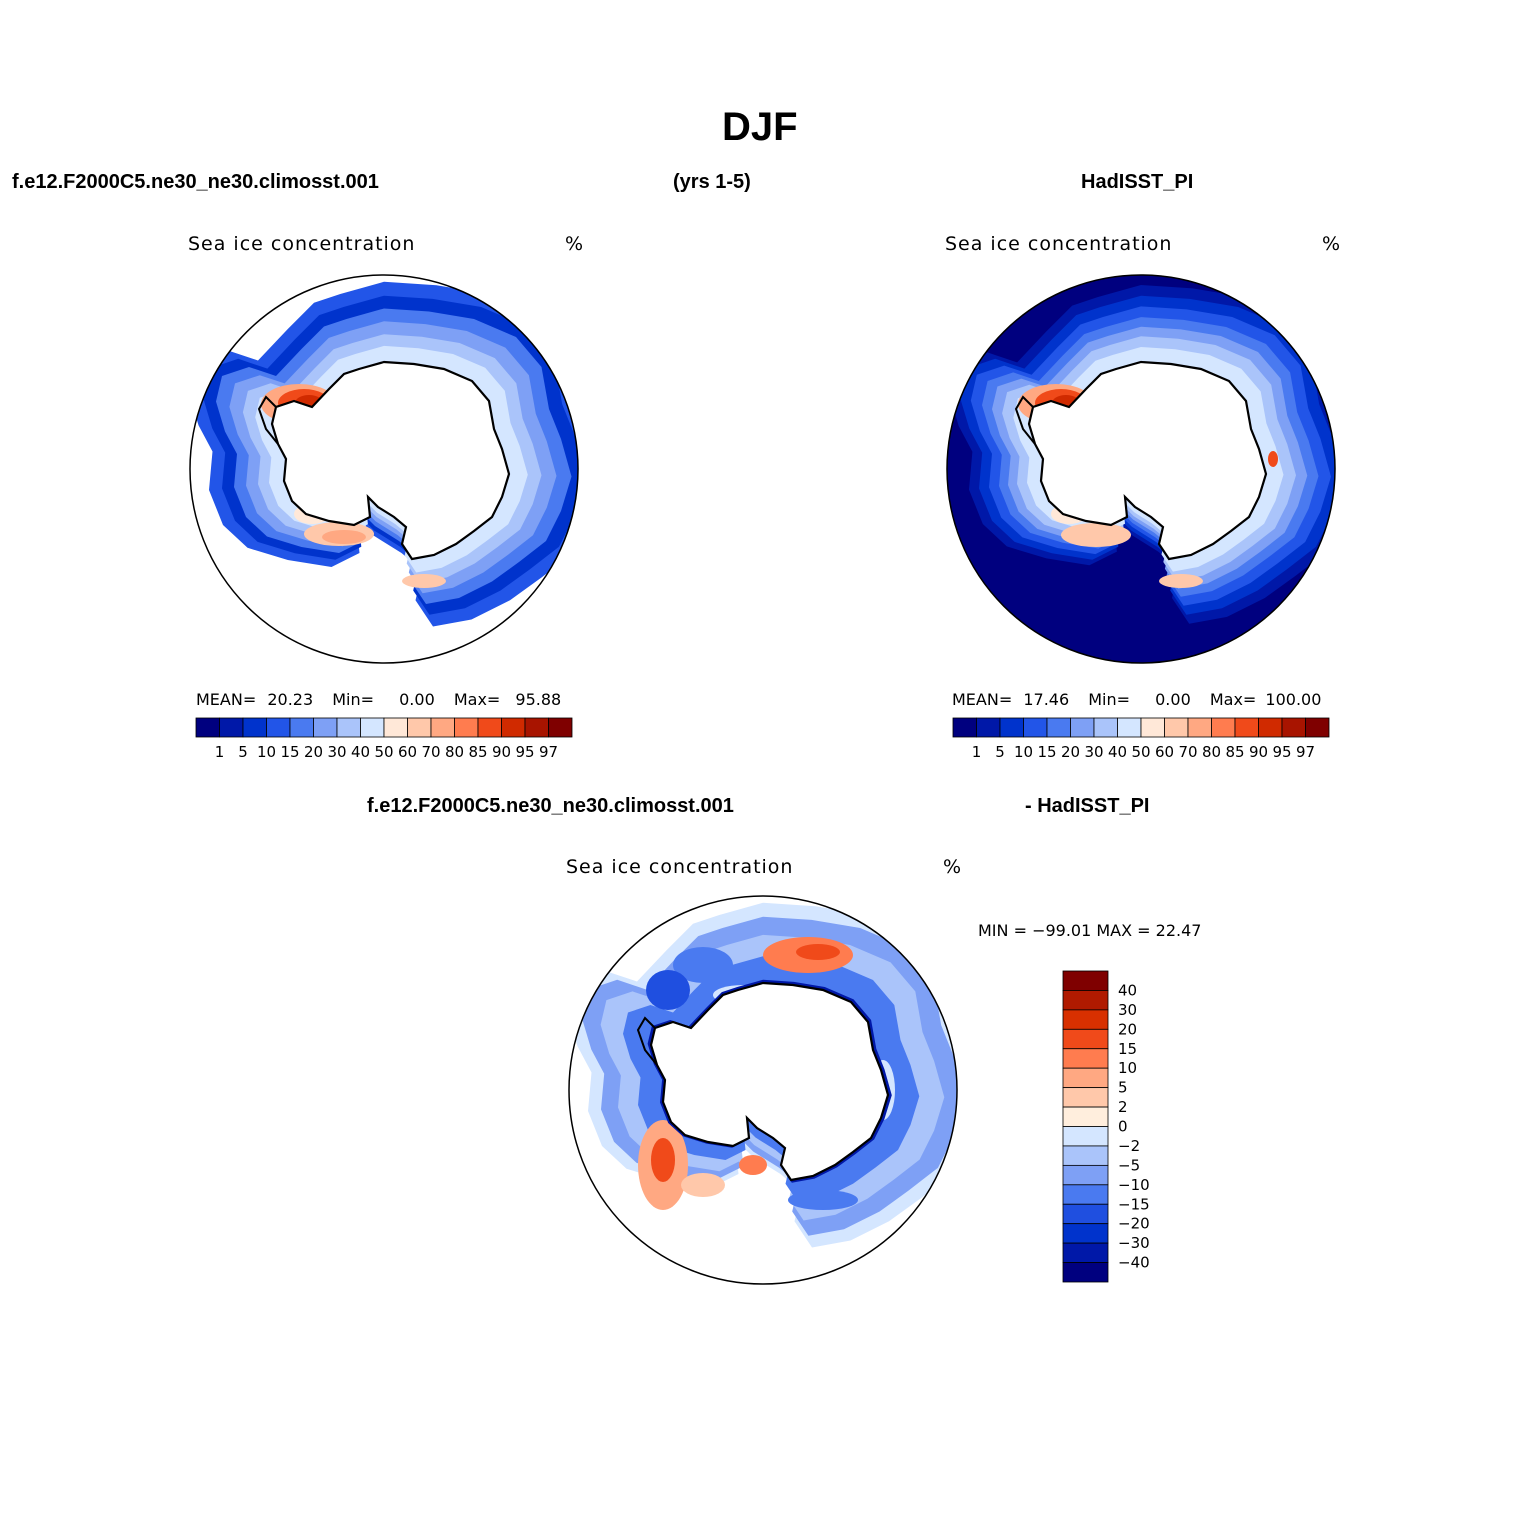  What do you see at coordinates (538, 699) in the screenshot?
I see `model-max-value: 95.88` at bounding box center [538, 699].